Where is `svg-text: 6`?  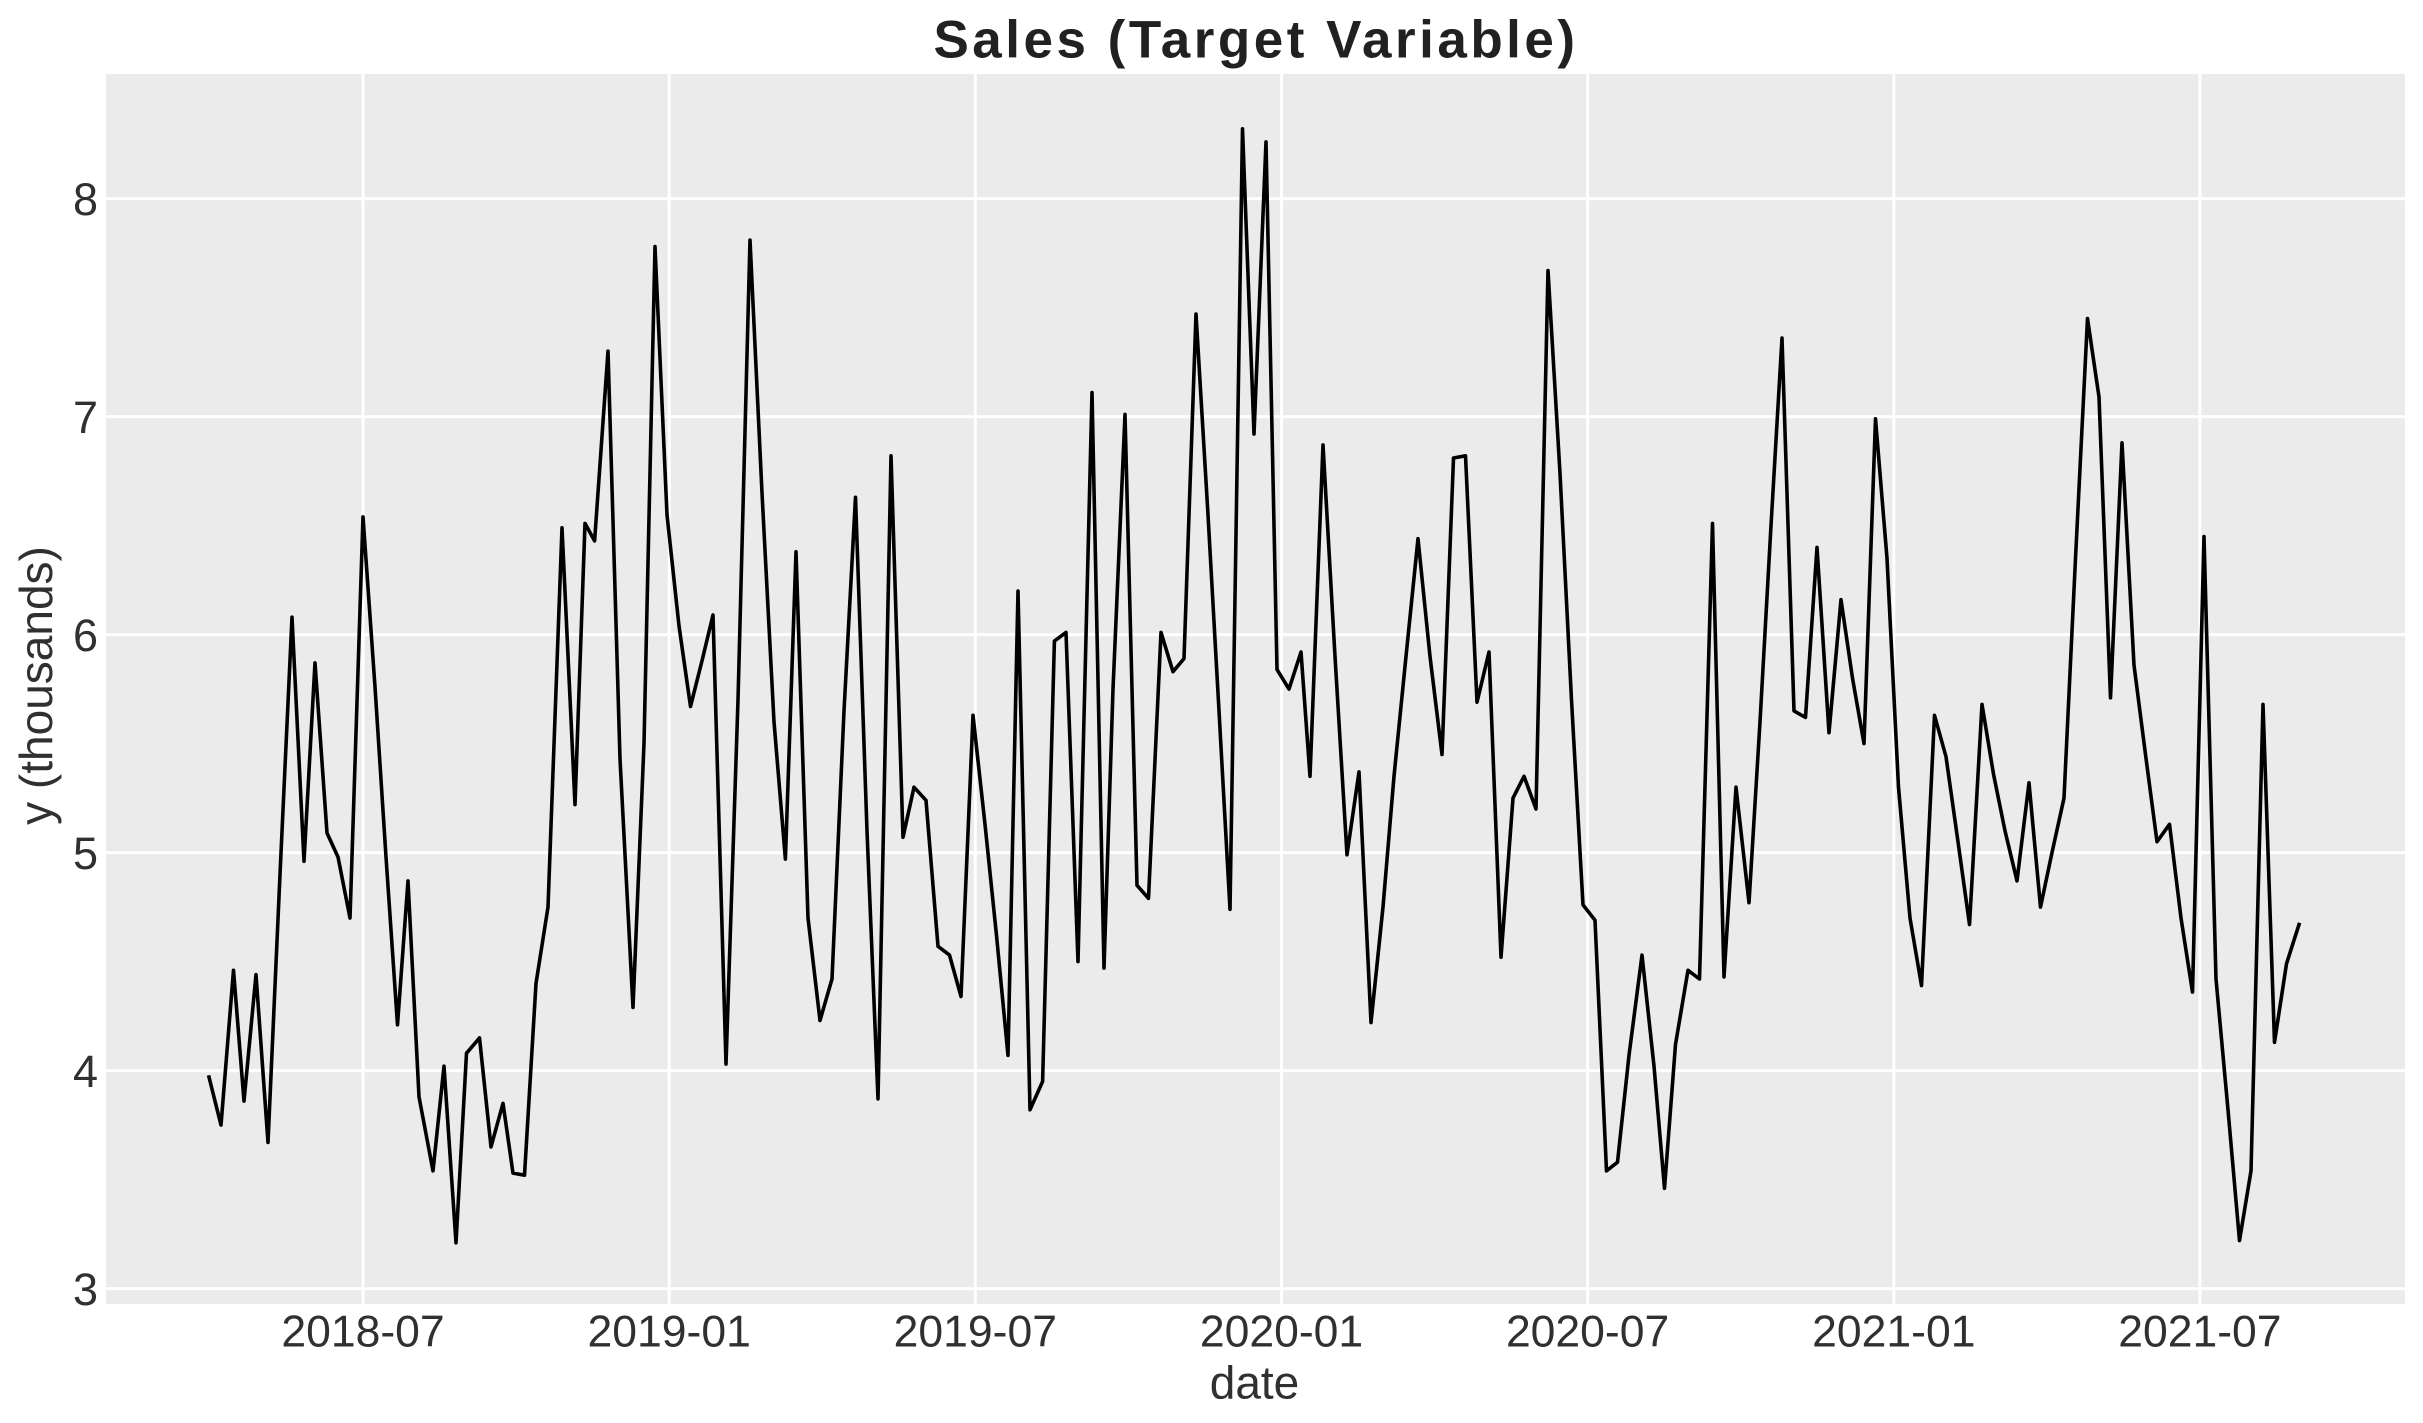 svg-text: 6 is located at coordinates (85, 635).